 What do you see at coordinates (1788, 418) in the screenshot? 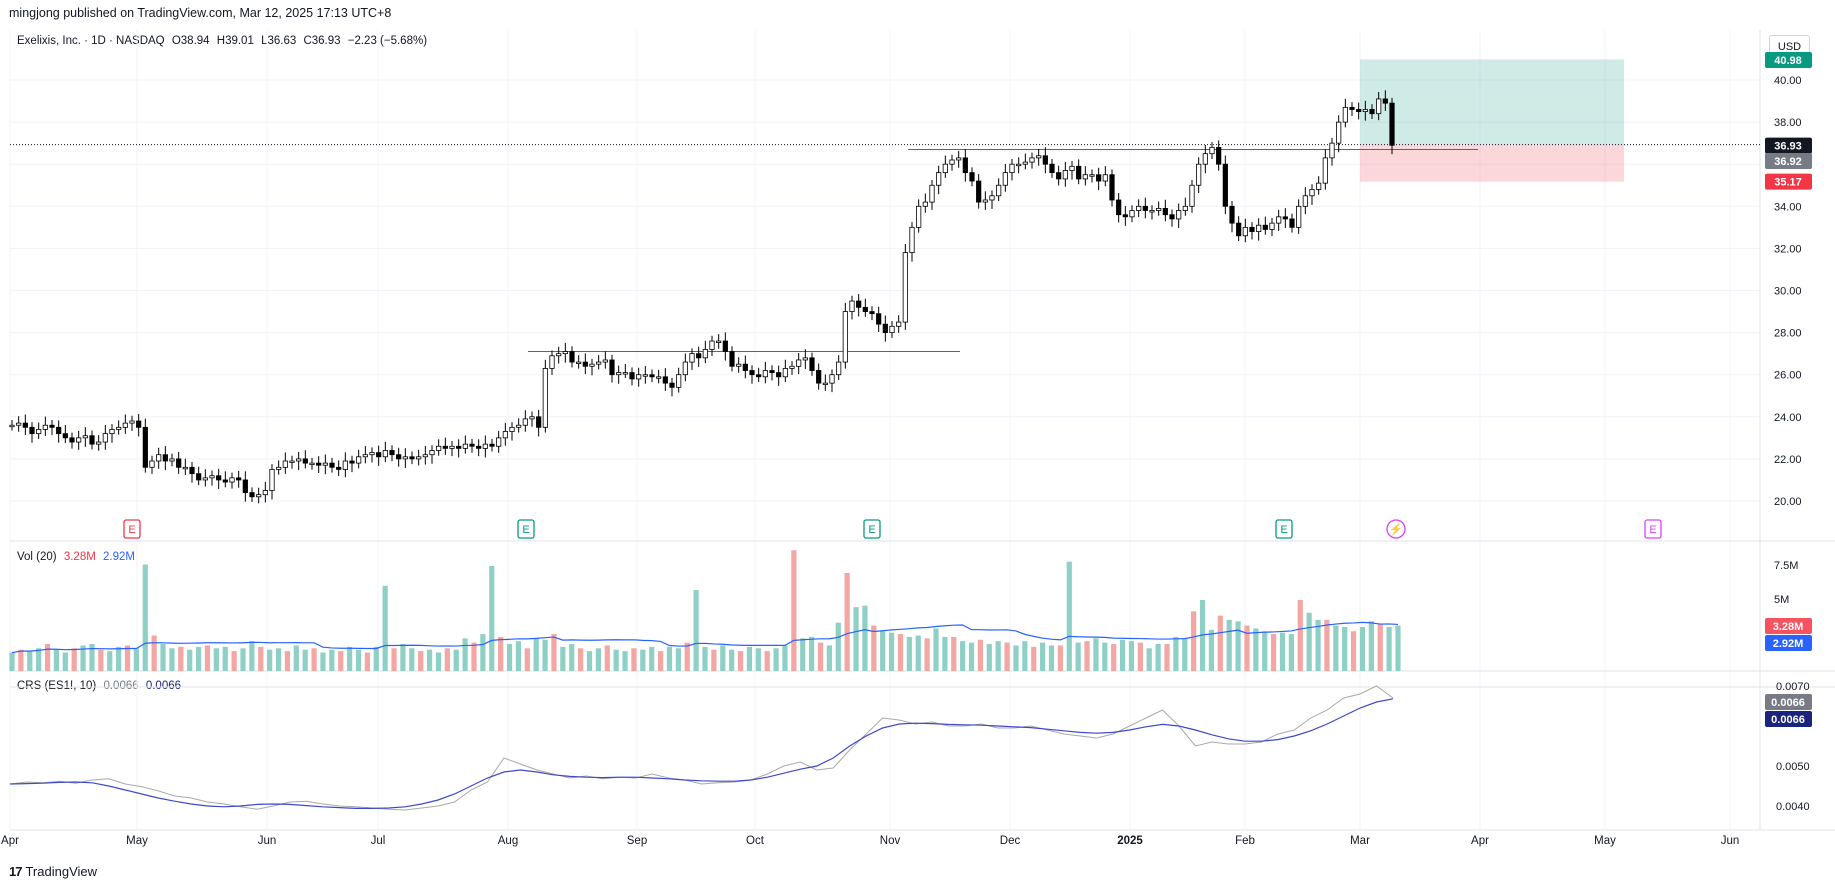
I see `price-tick-label: 24.00` at bounding box center [1788, 418].